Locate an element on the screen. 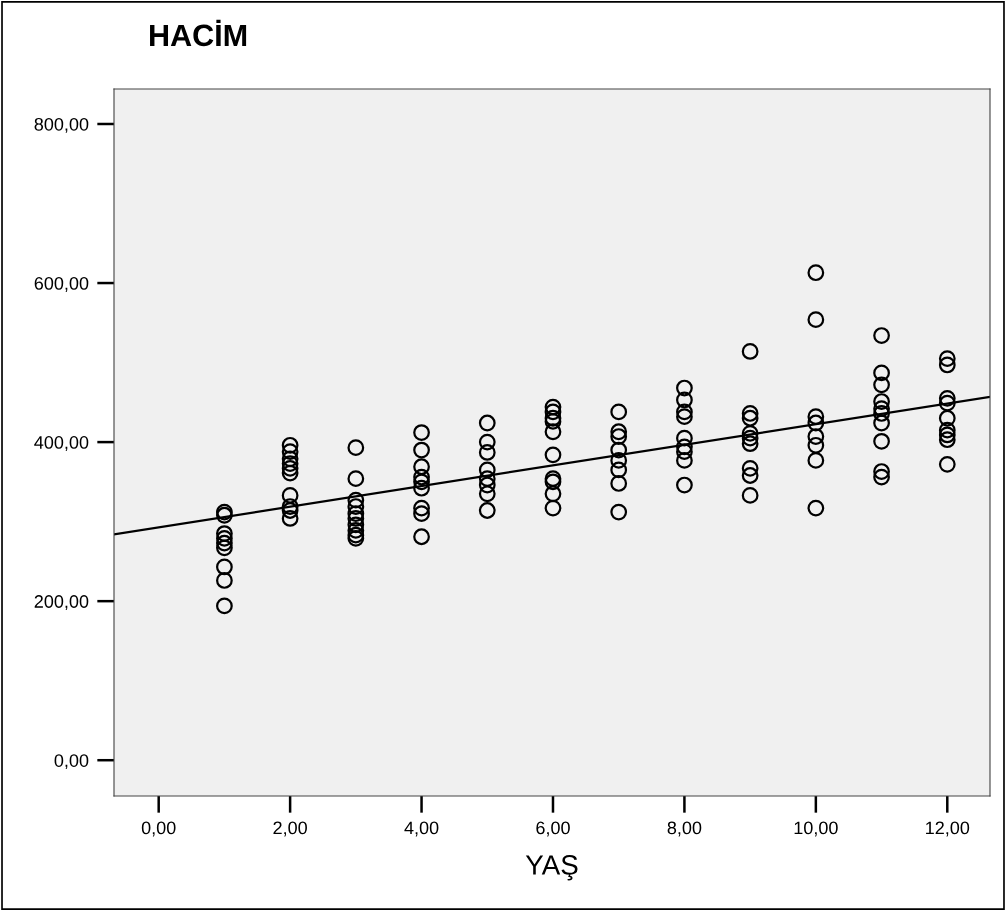 Image resolution: width=1006 pixels, height=911 pixels. y-tick-label: 0,00 is located at coordinates (71, 762).